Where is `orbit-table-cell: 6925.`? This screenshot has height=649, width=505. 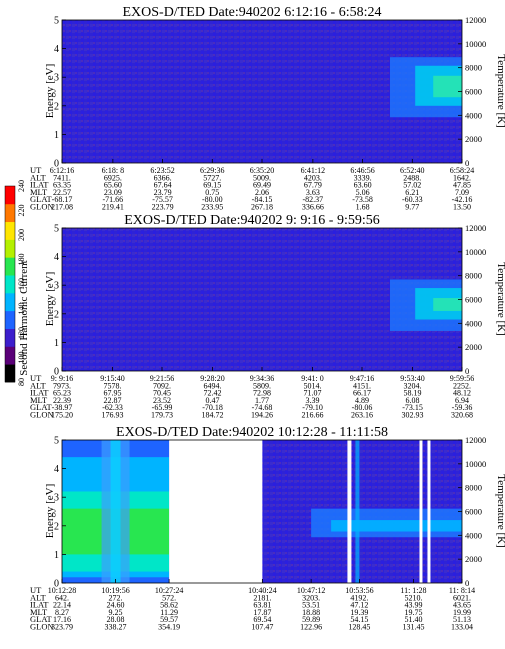
orbit-table-cell: 6925. is located at coordinates (113, 177).